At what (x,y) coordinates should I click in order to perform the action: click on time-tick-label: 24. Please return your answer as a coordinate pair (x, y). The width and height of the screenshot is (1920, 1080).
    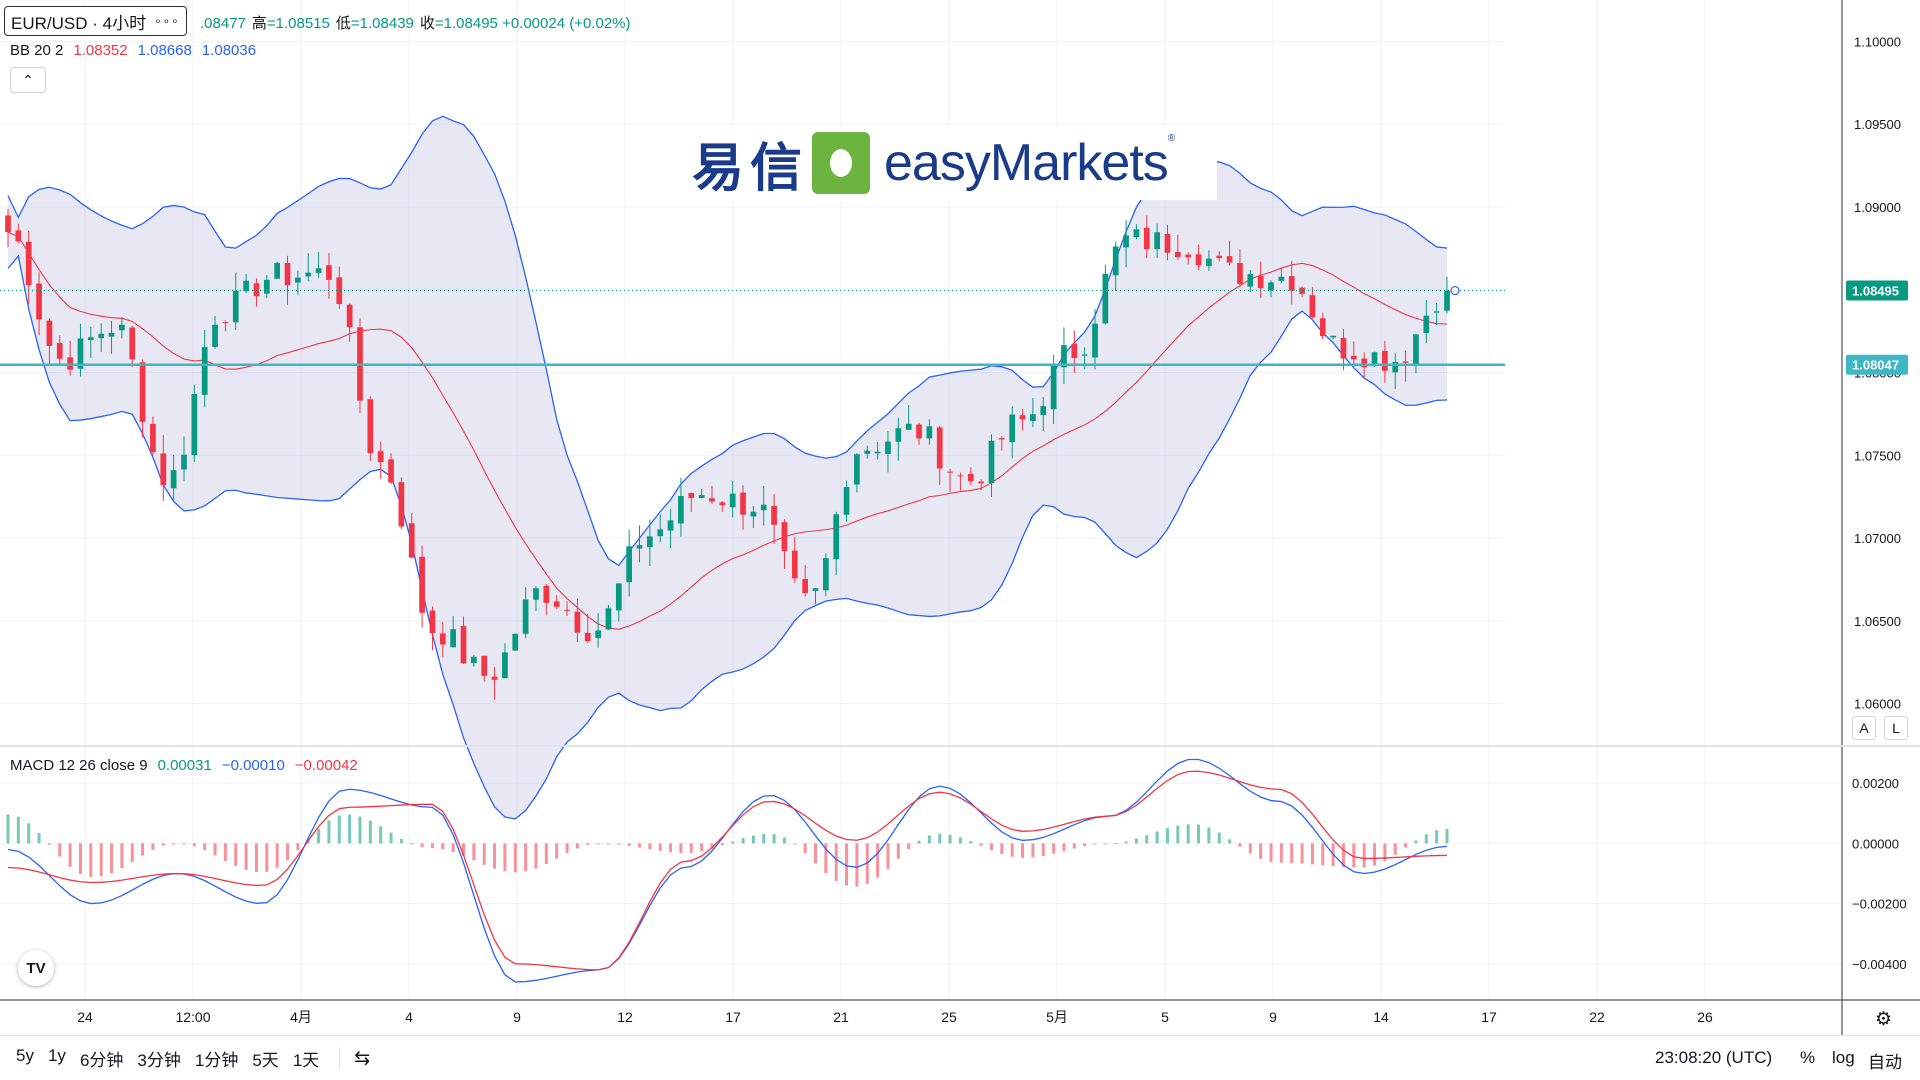
    Looking at the image, I should click on (85, 1017).